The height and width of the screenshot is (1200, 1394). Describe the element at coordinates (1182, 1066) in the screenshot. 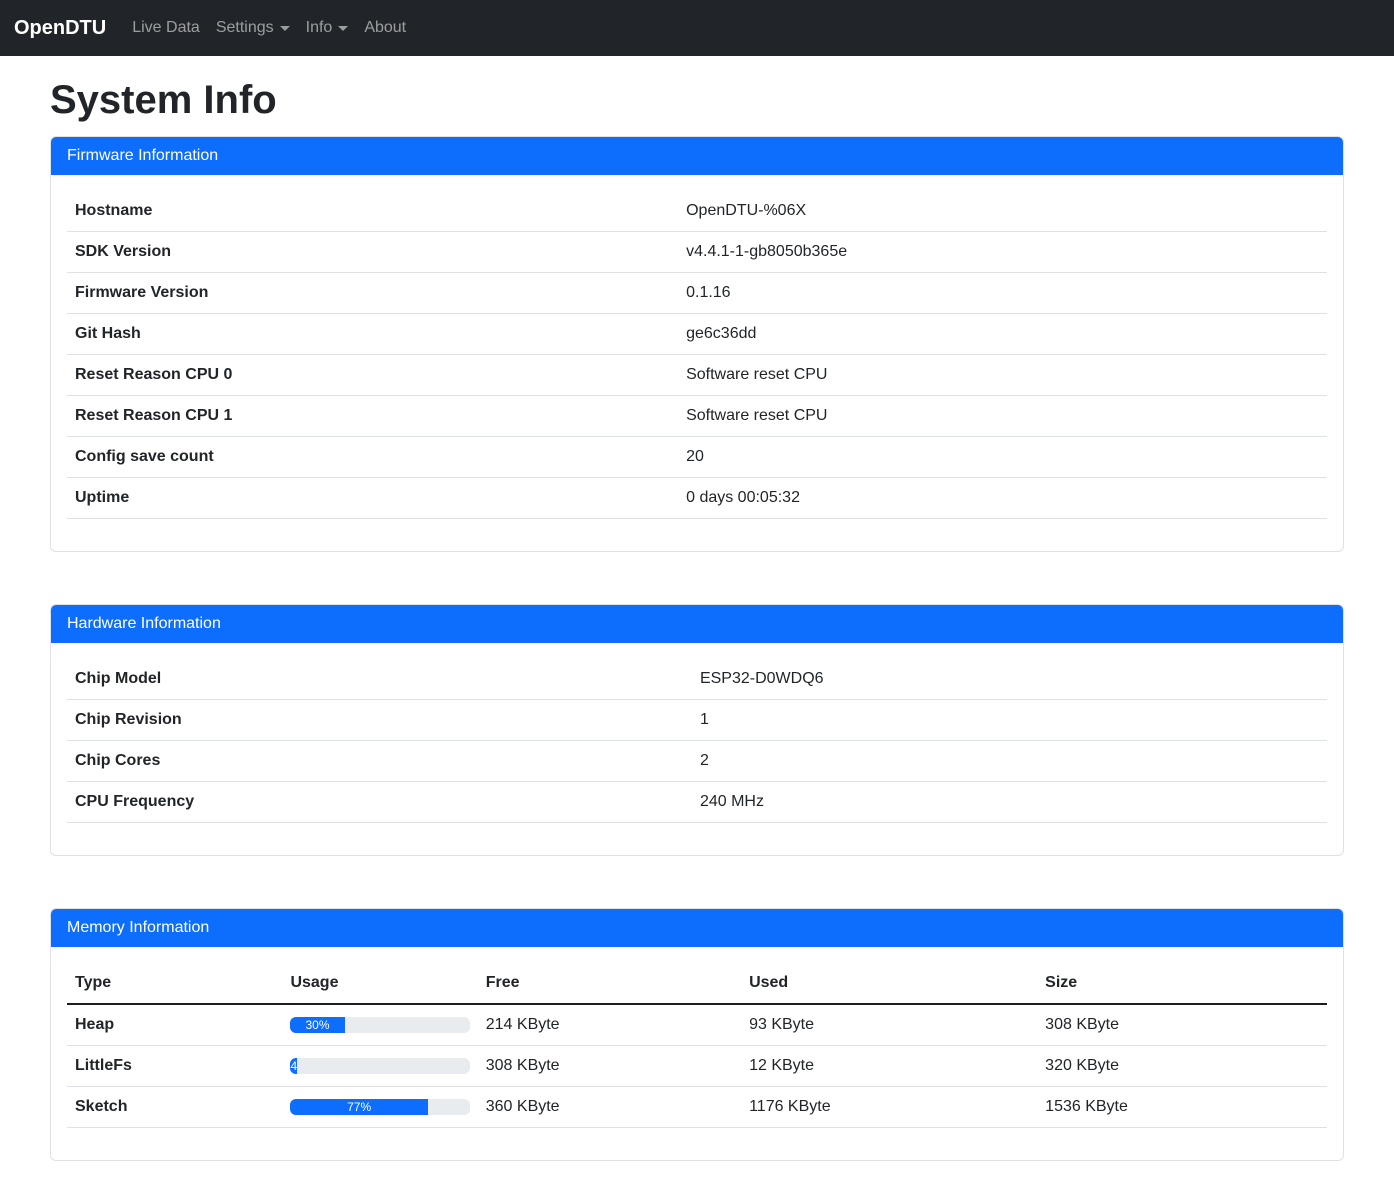

I see `size-value: 320 KByte` at that location.